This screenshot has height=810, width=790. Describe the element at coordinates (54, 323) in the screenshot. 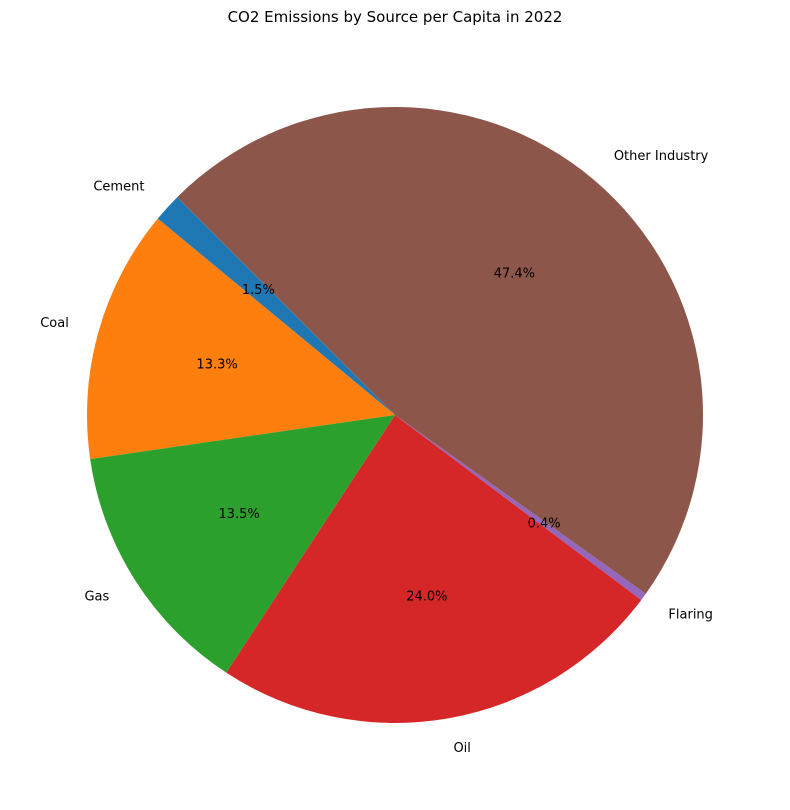

I see `slice-label-coal: Coal` at that location.